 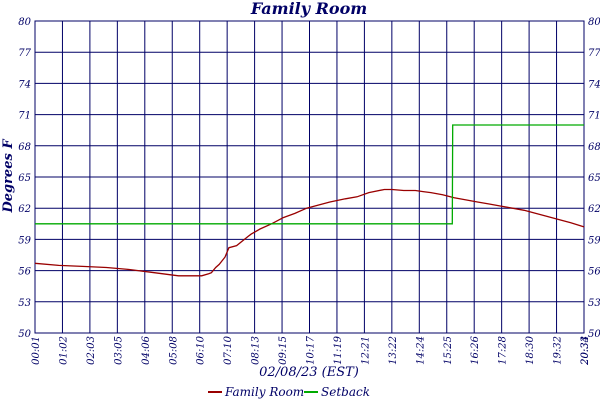 What do you see at coordinates (393, 350) in the screenshot?
I see `x-tick-label: 13:22` at bounding box center [393, 350].